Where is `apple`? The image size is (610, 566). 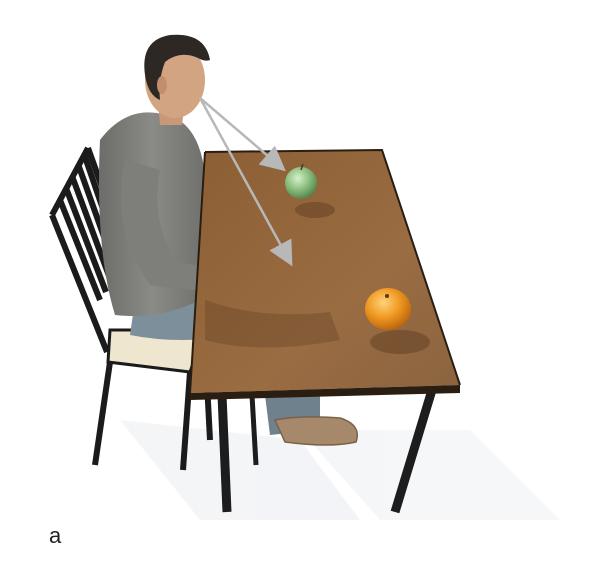 apple is located at coordinates (301, 181).